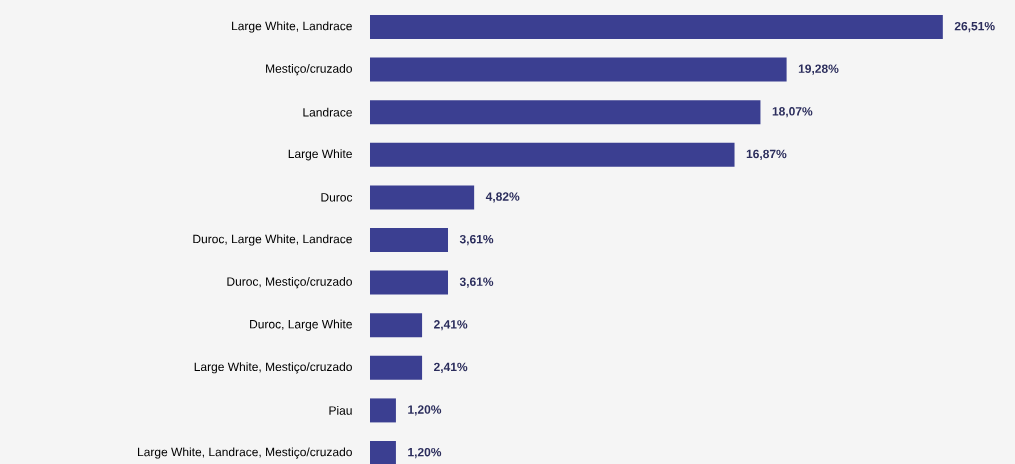 The width and height of the screenshot is (1015, 464). What do you see at coordinates (273, 368) in the screenshot?
I see `y-tick-label: Large White, Mestiço/cruzado` at bounding box center [273, 368].